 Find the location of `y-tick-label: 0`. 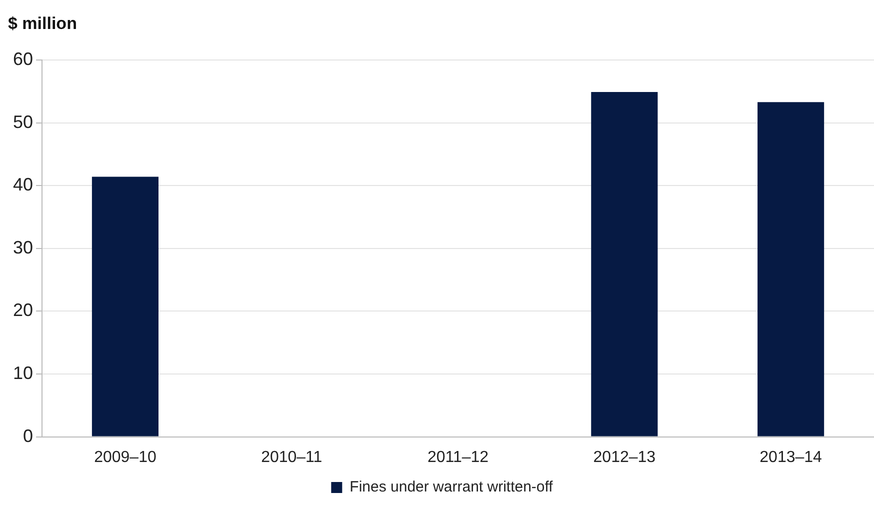

y-tick-label: 0 is located at coordinates (28, 436).